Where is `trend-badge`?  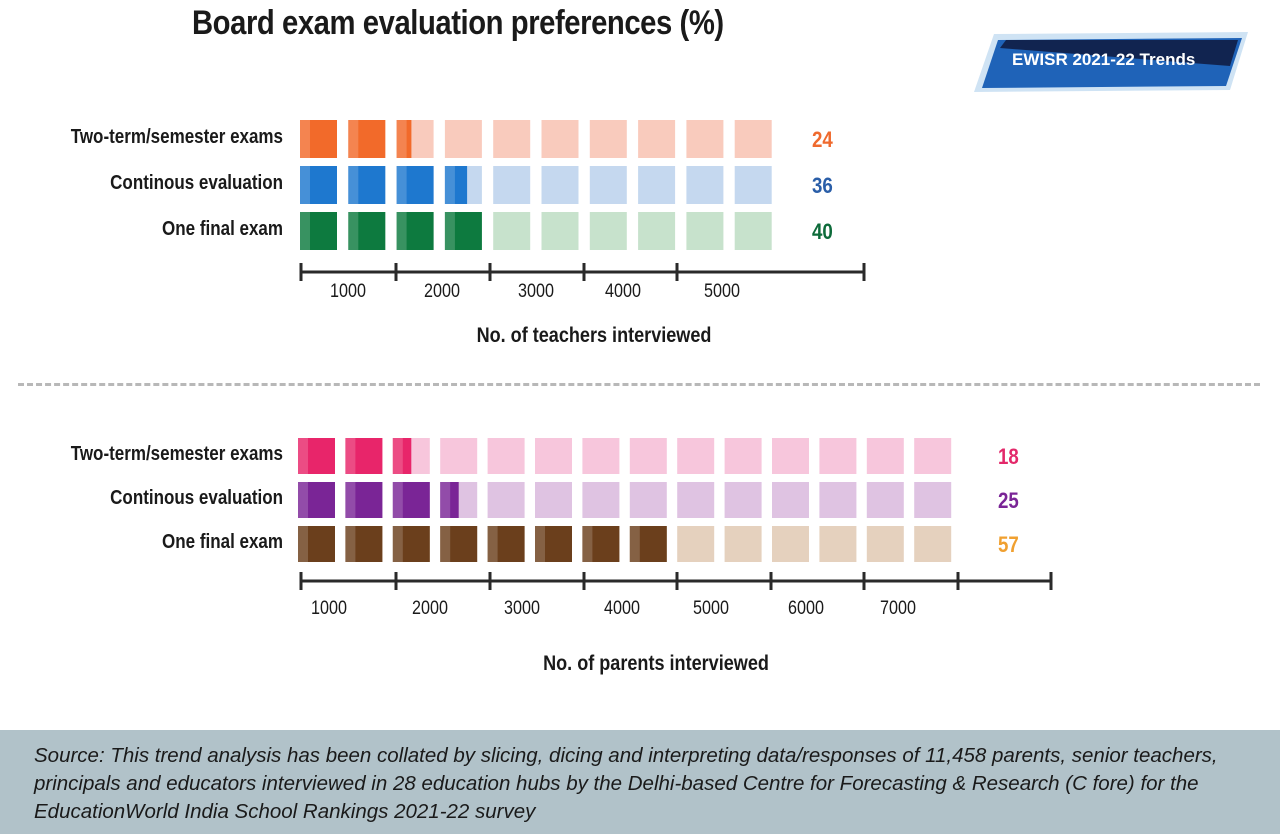 trend-badge is located at coordinates (1111, 62).